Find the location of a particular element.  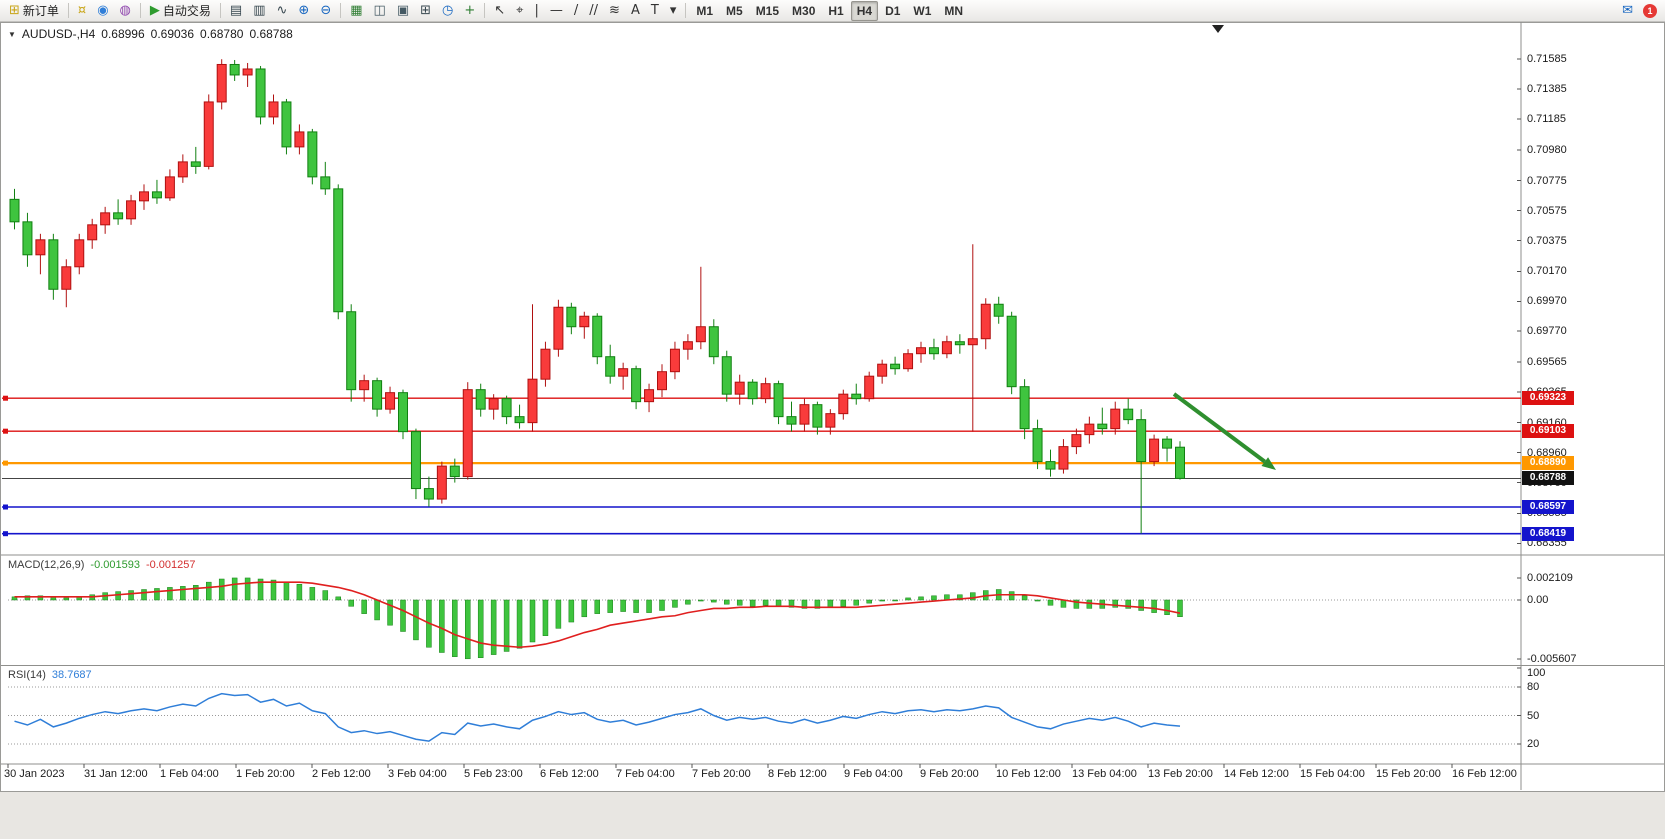

trend-arrow-head is located at coordinates (1268, 463).